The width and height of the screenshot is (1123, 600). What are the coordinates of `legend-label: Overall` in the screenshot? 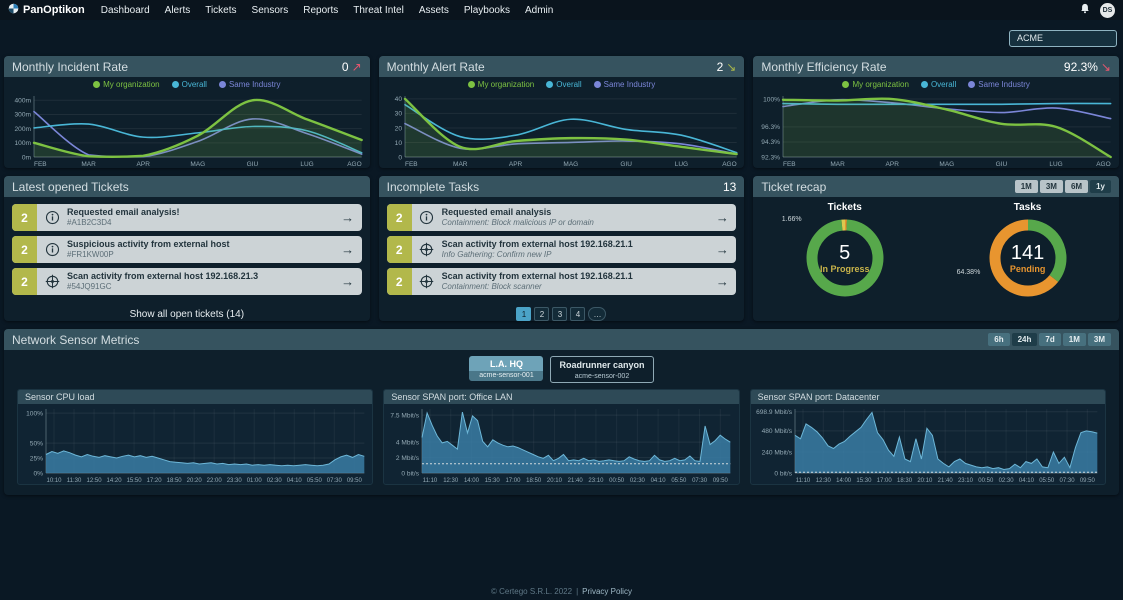 It's located at (194, 84).